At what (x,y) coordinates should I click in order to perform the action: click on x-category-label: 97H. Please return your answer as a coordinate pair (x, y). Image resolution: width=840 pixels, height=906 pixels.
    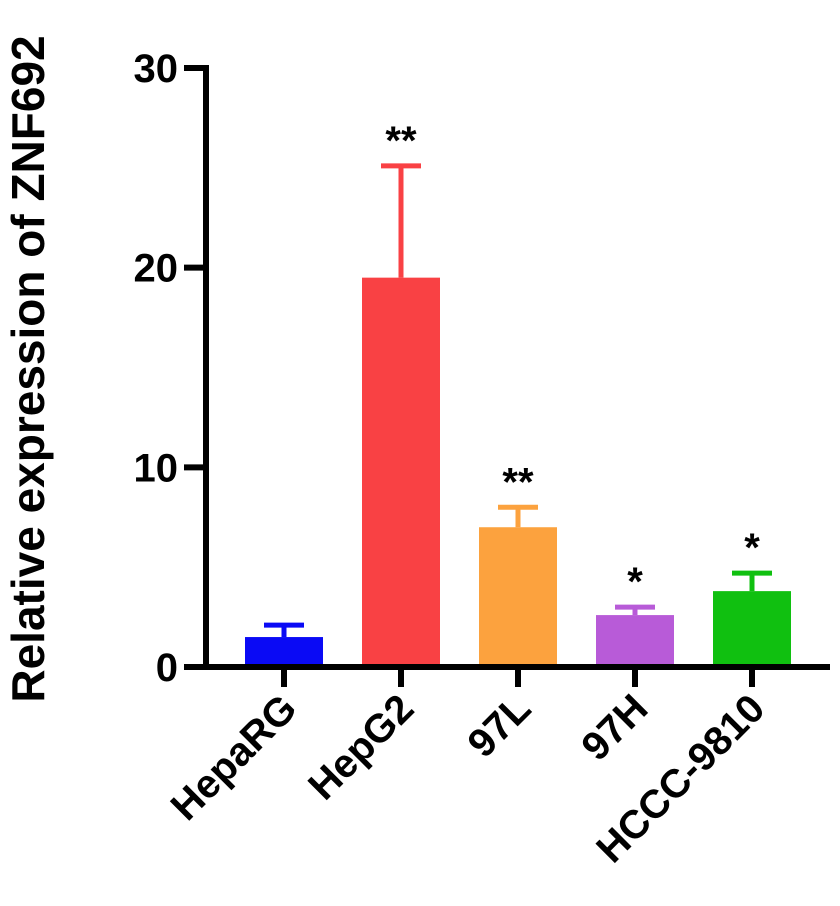
    Looking at the image, I should click on (614, 727).